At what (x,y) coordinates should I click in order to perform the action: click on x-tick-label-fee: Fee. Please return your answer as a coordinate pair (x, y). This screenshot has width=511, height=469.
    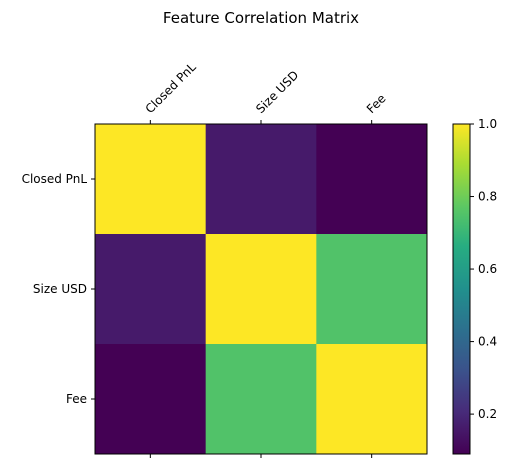
    Looking at the image, I should click on (376, 103).